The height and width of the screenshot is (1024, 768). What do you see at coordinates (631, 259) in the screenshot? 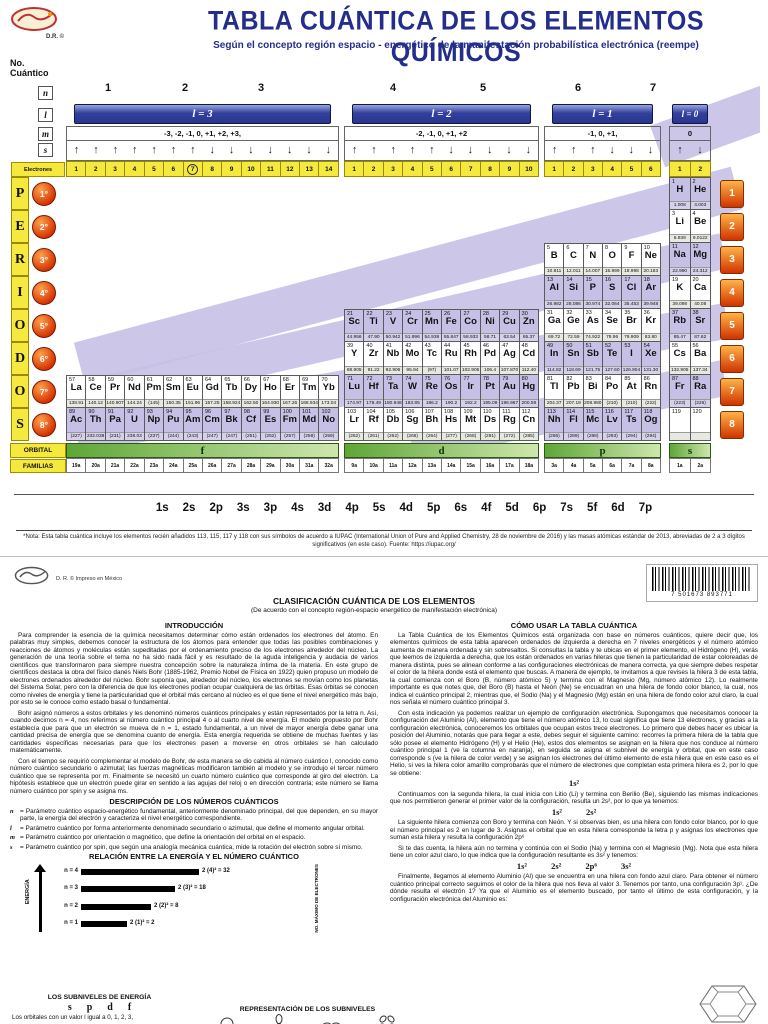
I see `element-cell-F: 9 F 18.998` at bounding box center [631, 259].